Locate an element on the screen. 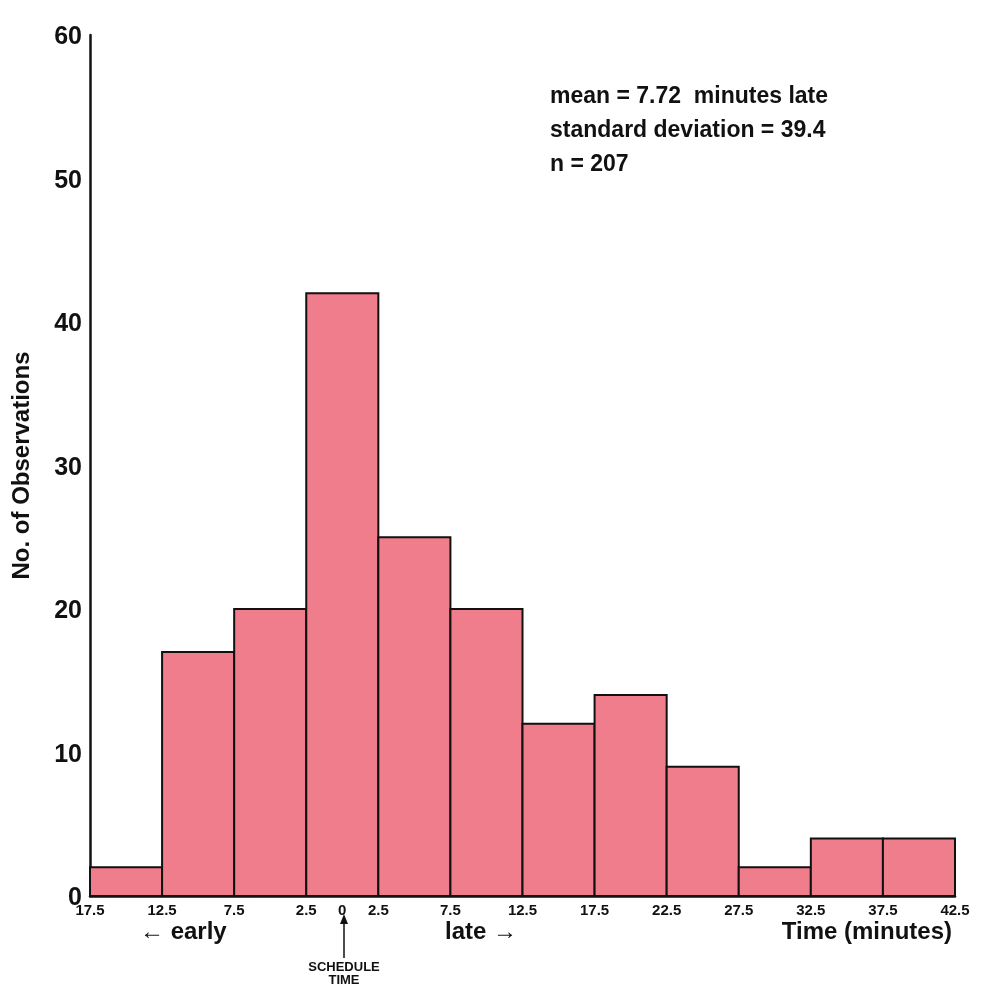 This screenshot has height=1008, width=992. x-tick-label: 37.5 is located at coordinates (883, 909).